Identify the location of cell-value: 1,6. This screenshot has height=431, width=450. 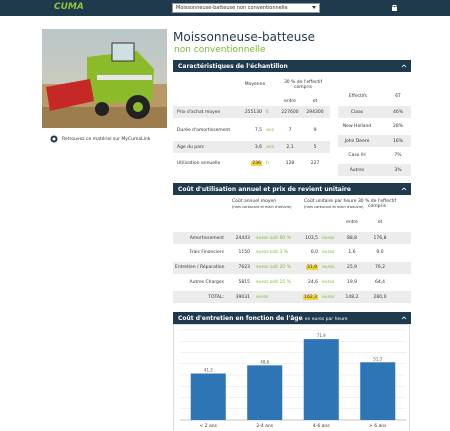
(352, 253).